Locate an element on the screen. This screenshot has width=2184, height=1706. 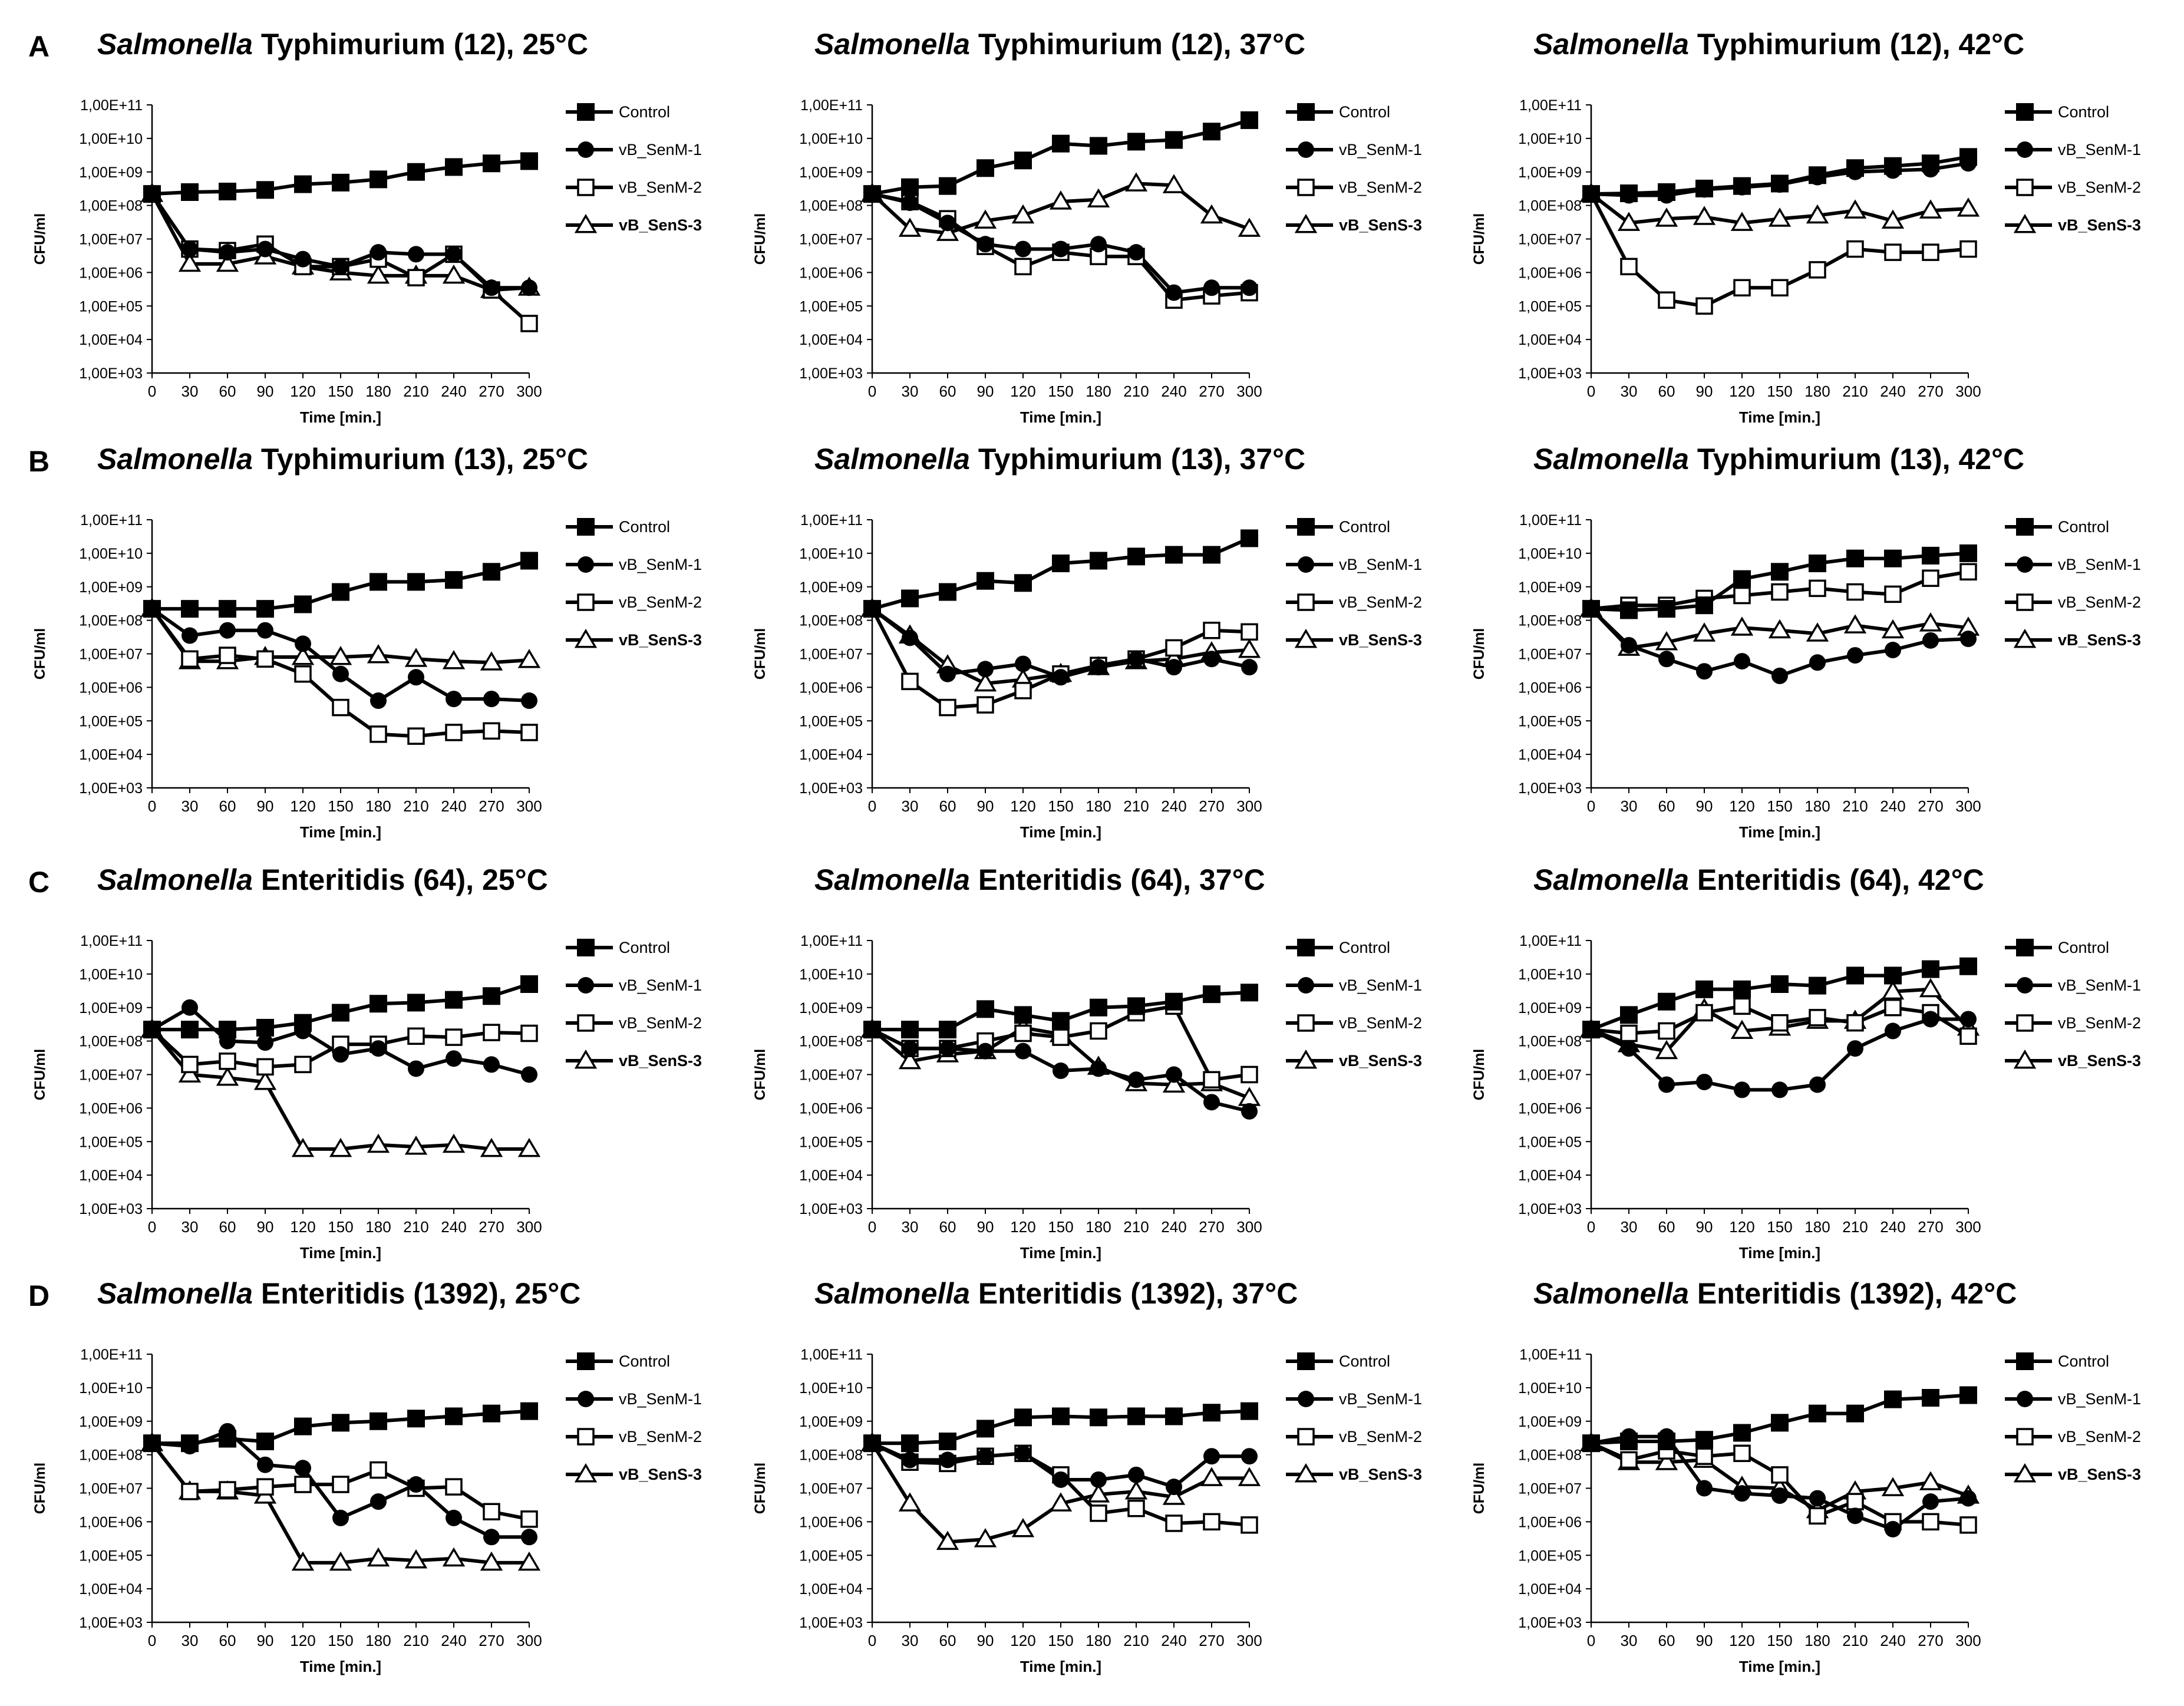
y-tick-label: 1,00E+07 is located at coordinates (111, 1076).